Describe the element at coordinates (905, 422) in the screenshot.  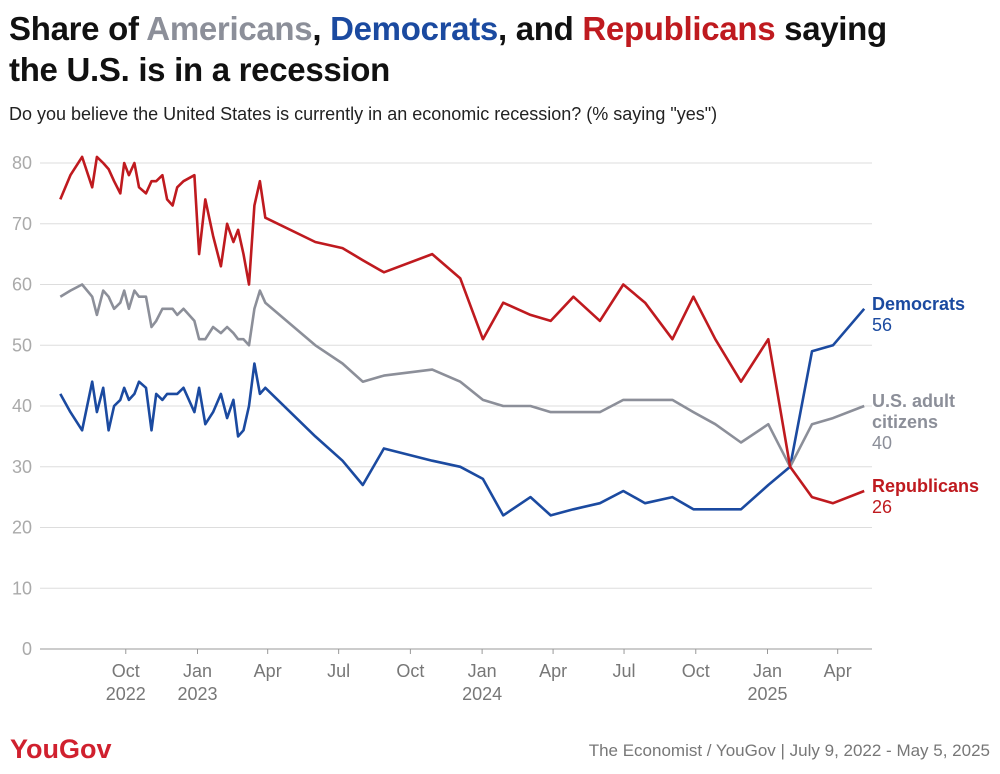
I see `series-label-line: citizens` at that location.